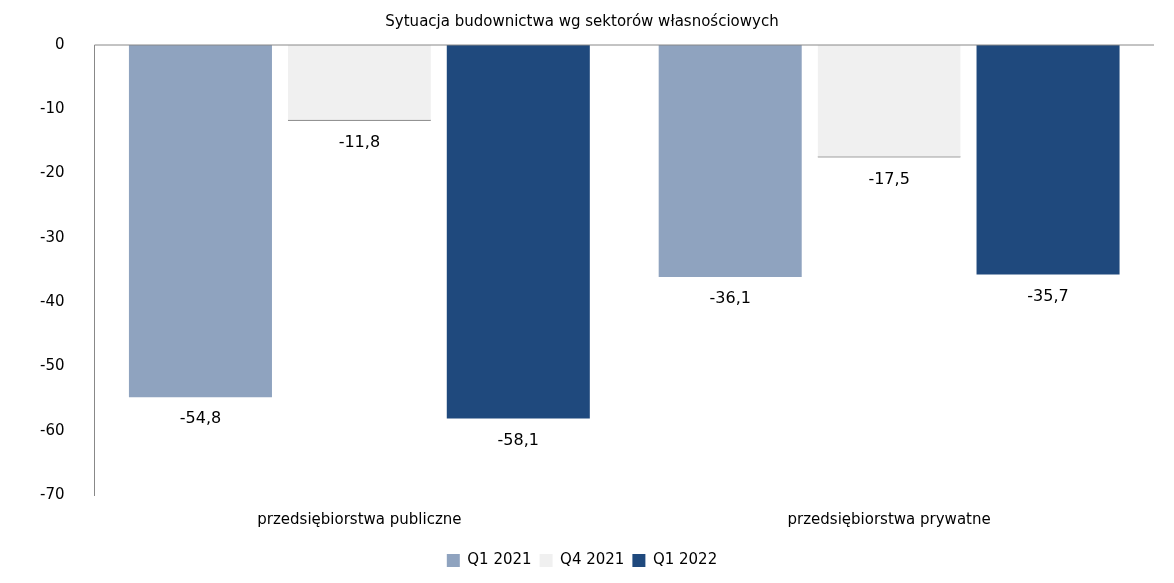 Image resolution: width=1174 pixels, height=583 pixels. I want to click on data-label: -11,8, so click(359, 142).